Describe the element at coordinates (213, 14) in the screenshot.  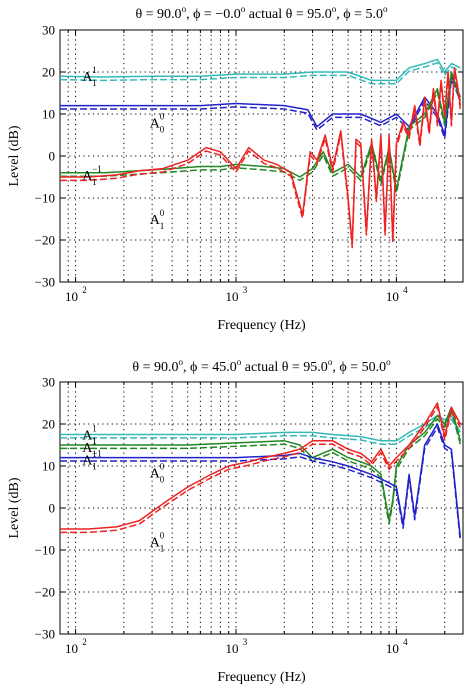
I see `title-part: , ϕ = −0.0` at that location.